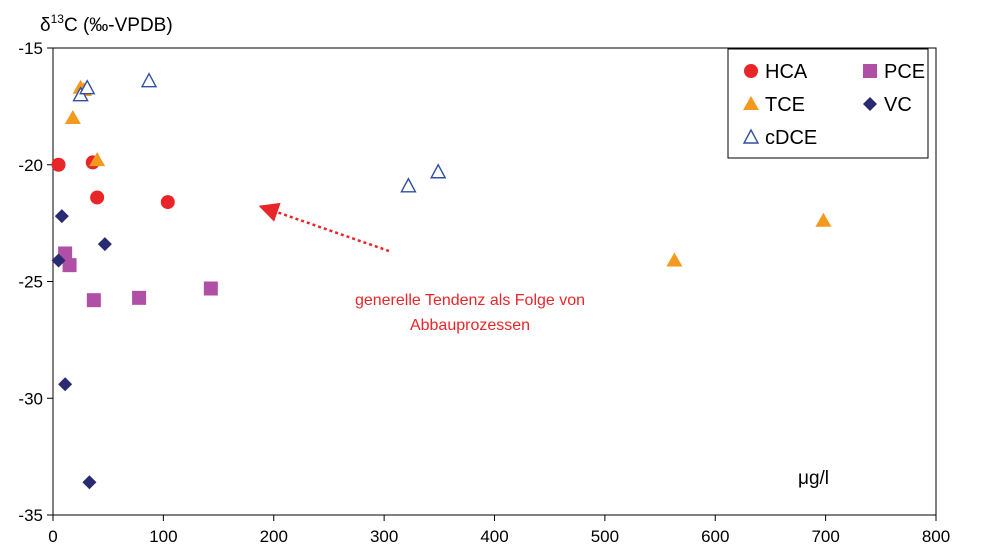  I want to click on y-axis-label-delta: δ, so click(45, 25).